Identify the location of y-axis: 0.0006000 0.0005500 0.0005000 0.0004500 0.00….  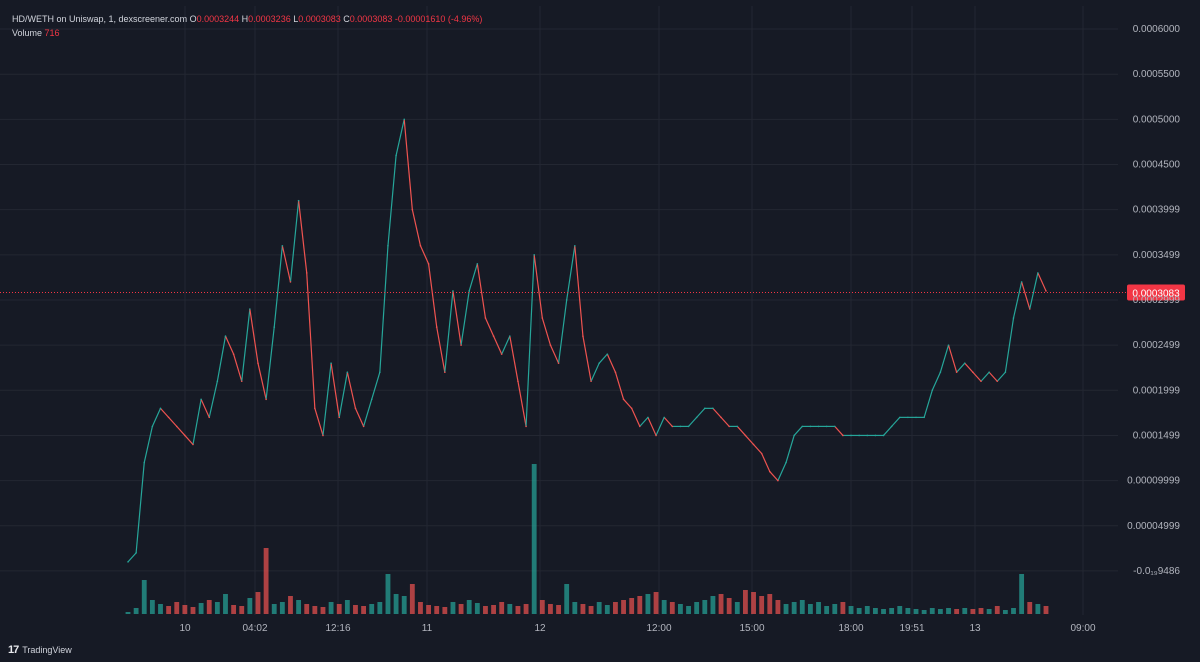
(1153, 300).